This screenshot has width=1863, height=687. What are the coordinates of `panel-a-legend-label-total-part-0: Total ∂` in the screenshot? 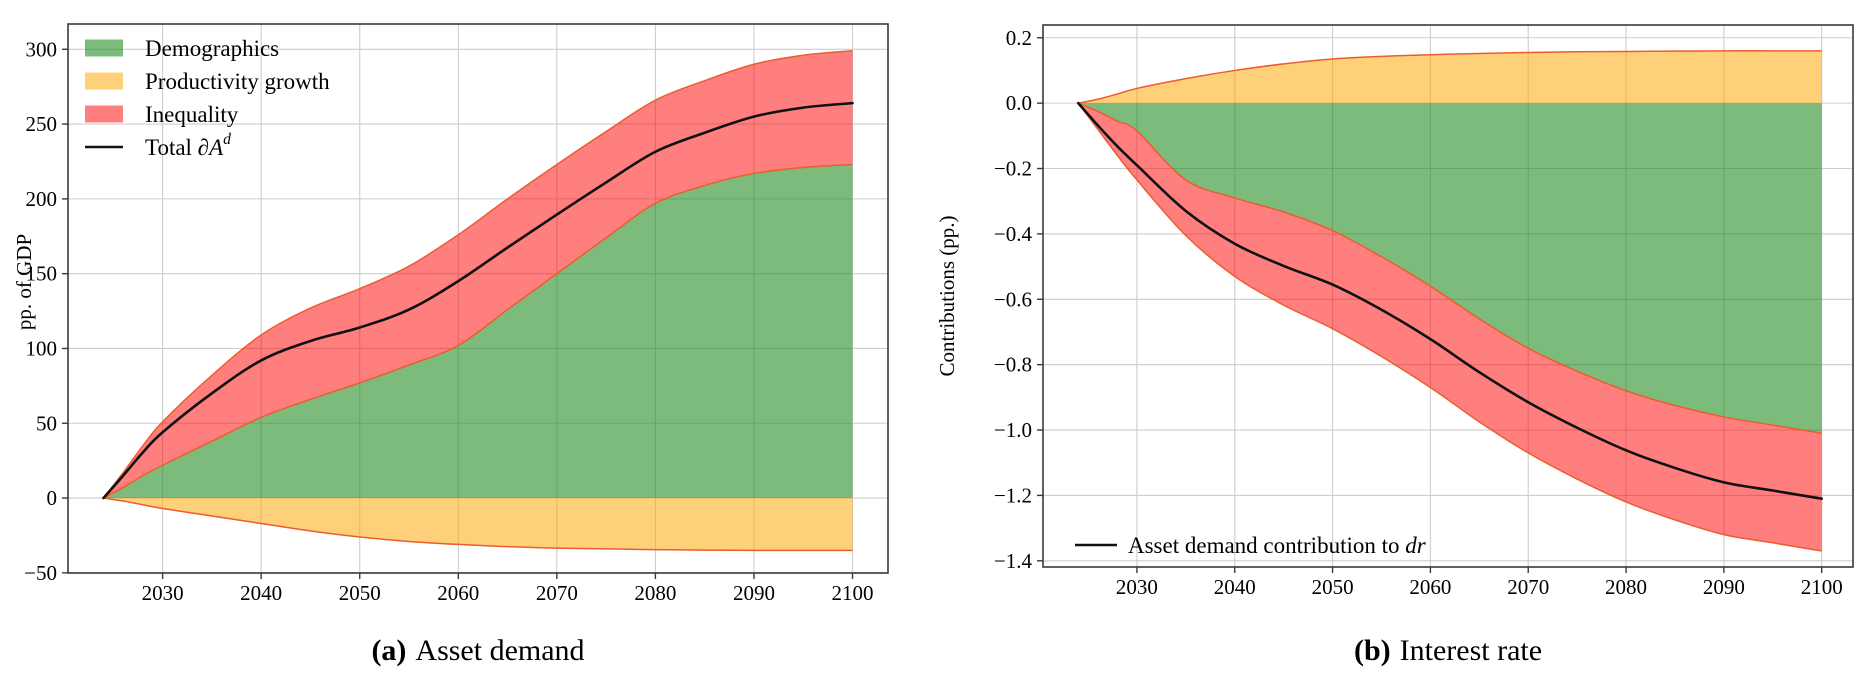 It's located at (177, 147).